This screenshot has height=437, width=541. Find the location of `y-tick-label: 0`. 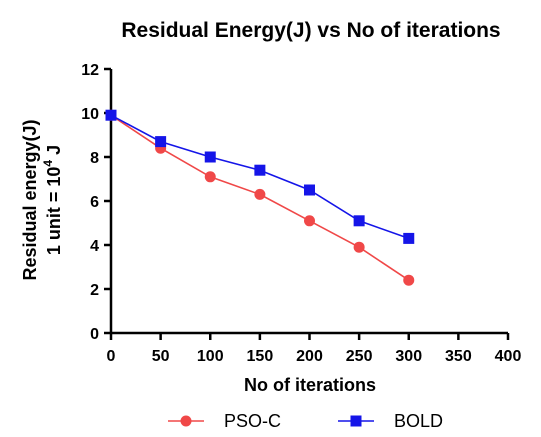

y-tick-label: 0 is located at coordinates (94, 334).